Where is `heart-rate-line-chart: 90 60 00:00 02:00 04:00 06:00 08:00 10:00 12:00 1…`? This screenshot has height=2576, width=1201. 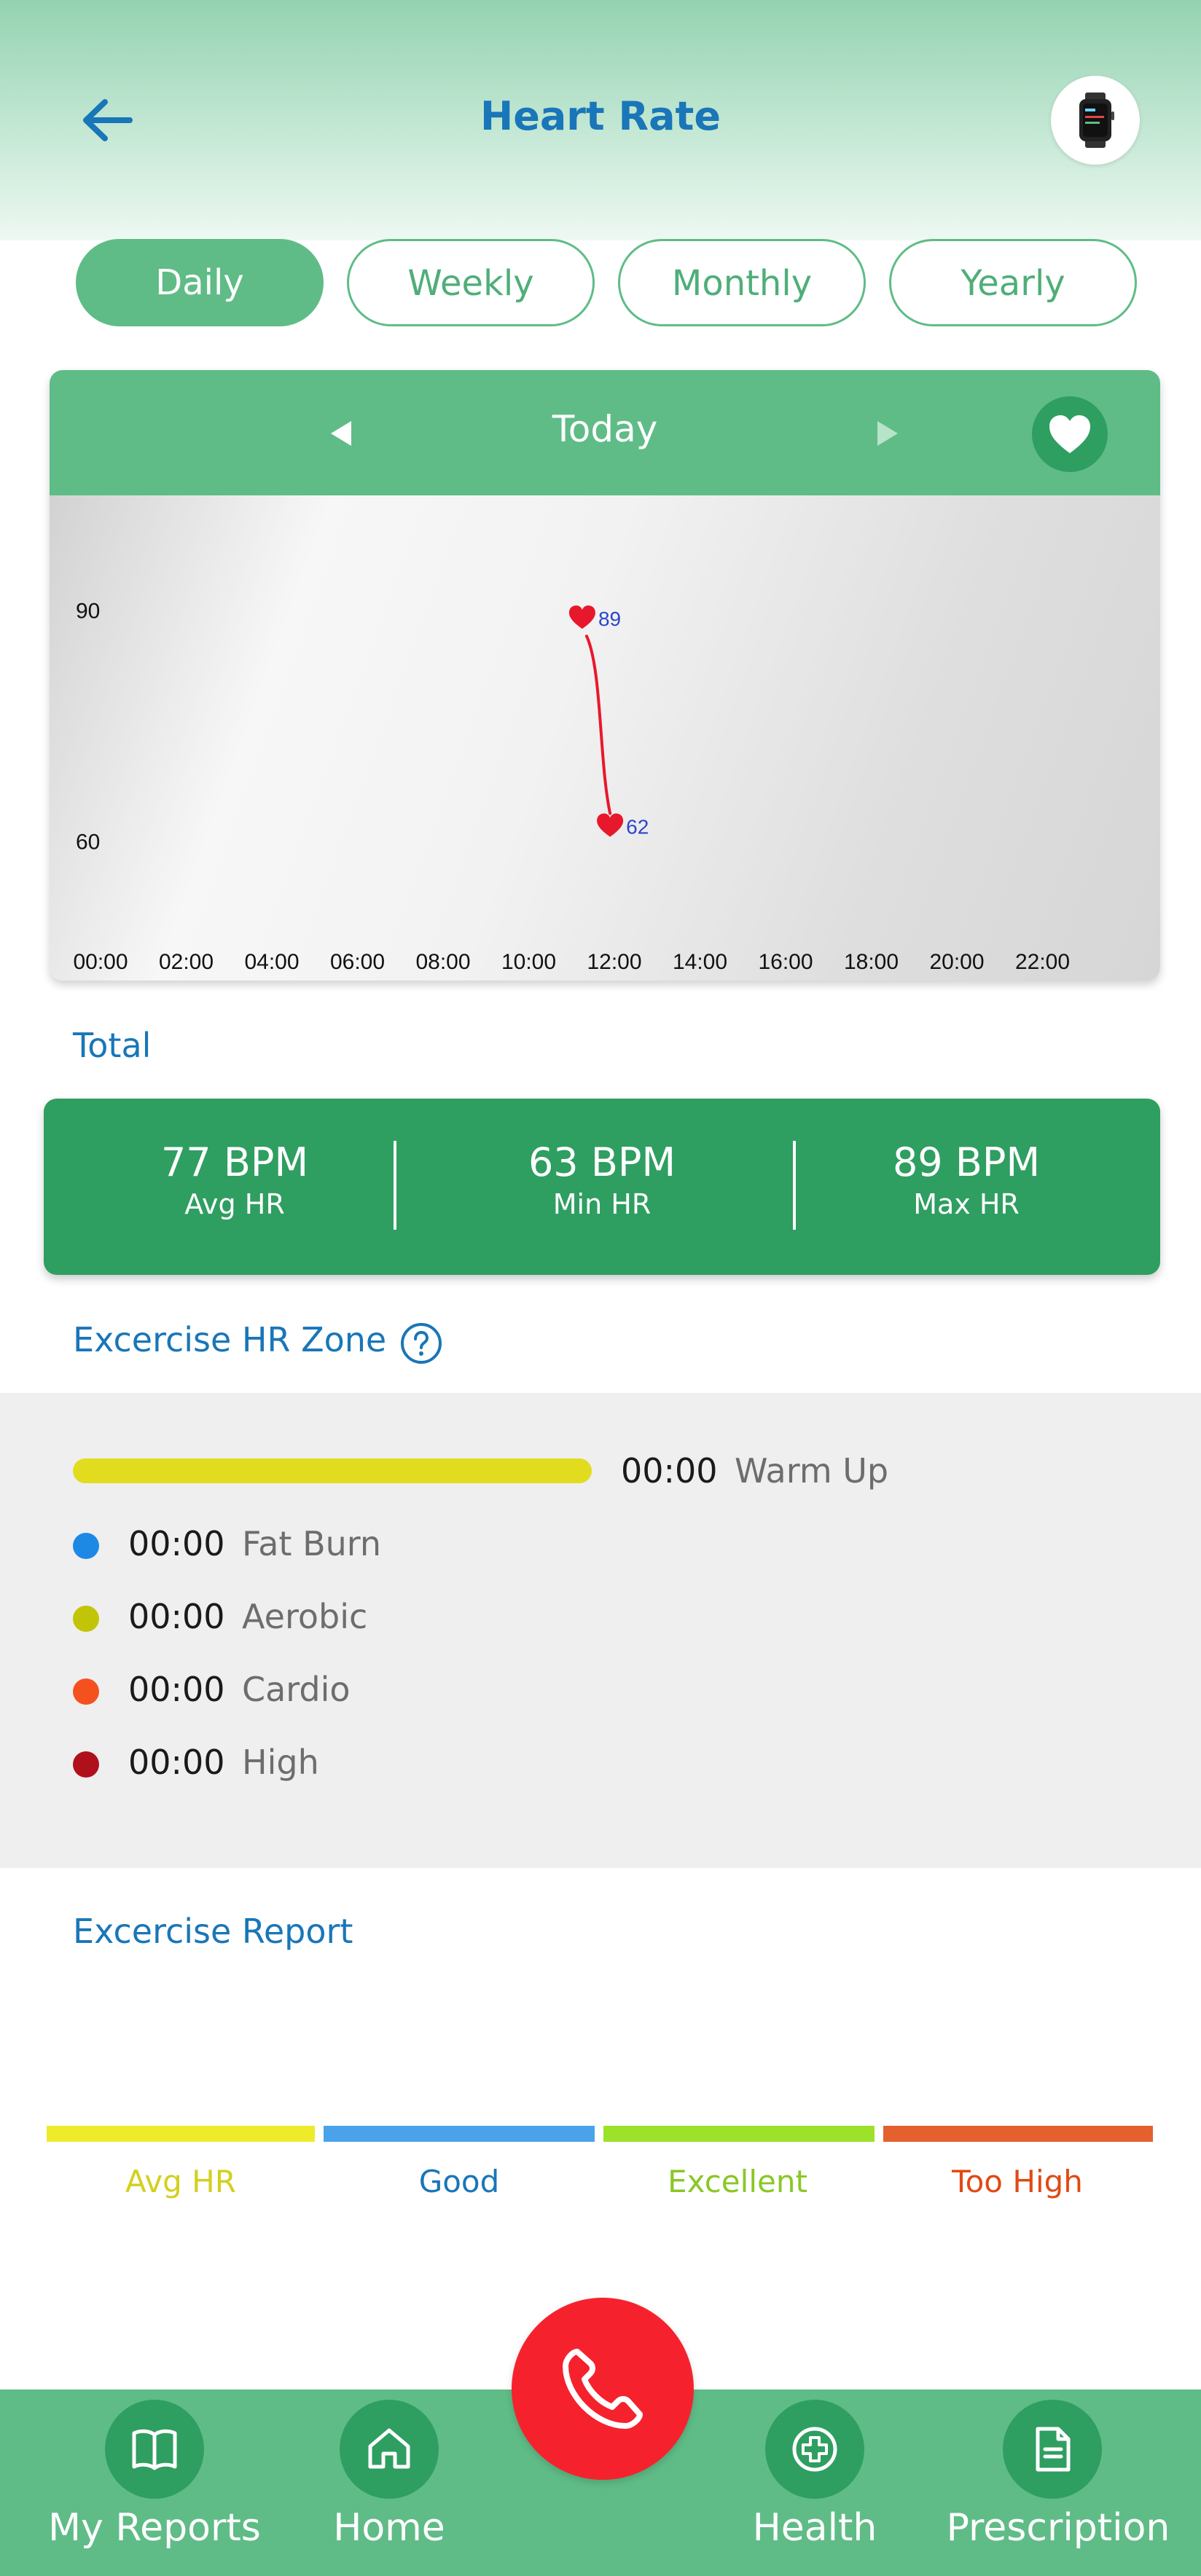
heart-rate-line-chart: 90 60 00:00 02:00 04:00 06:00 08:00 10:00 12:00 1… is located at coordinates (571, 787).